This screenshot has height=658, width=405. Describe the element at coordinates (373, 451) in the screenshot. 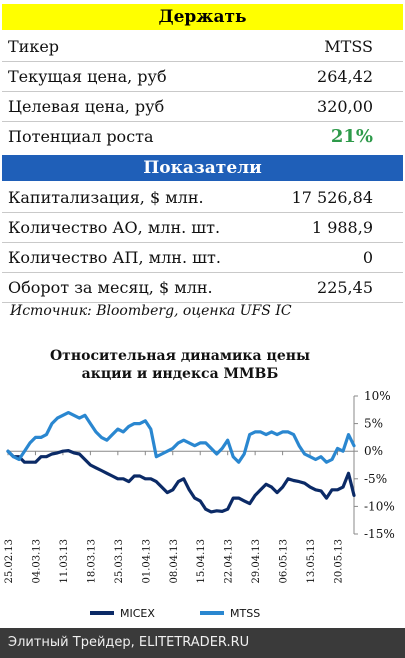

I see `y-tick-label: 0%` at that location.